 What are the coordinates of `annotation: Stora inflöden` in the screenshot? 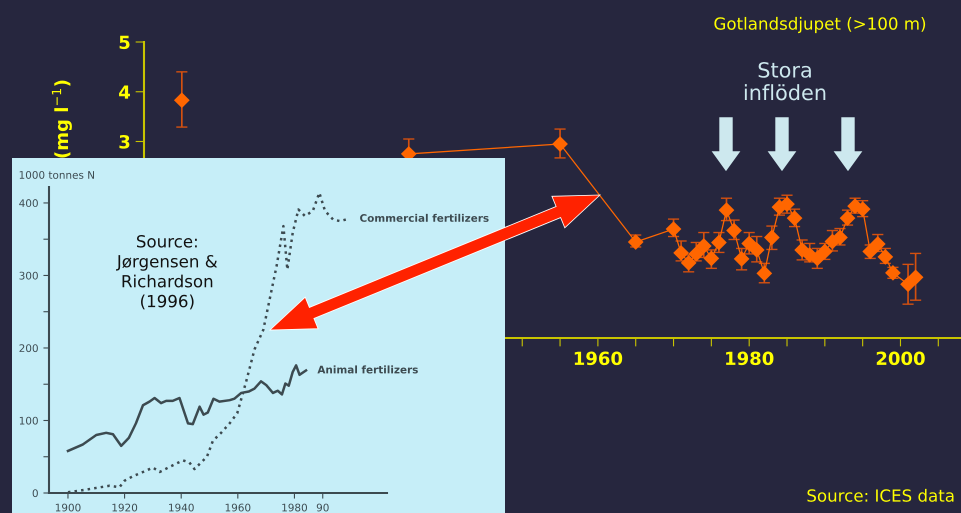 It's located at (785, 81).